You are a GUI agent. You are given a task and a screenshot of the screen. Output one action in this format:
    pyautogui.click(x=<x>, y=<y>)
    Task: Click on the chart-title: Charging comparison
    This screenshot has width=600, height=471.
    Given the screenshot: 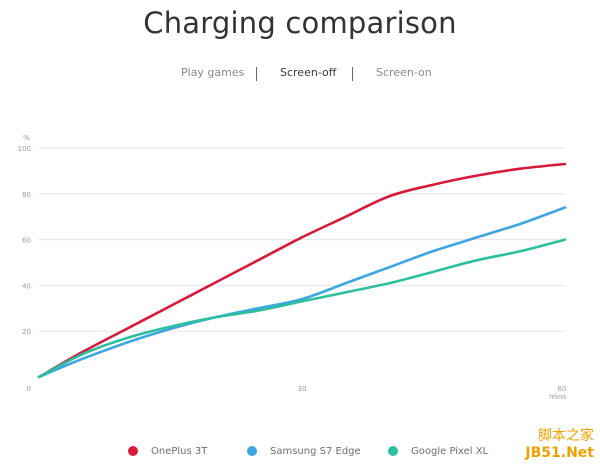 What is the action you would take?
    pyautogui.click(x=300, y=23)
    